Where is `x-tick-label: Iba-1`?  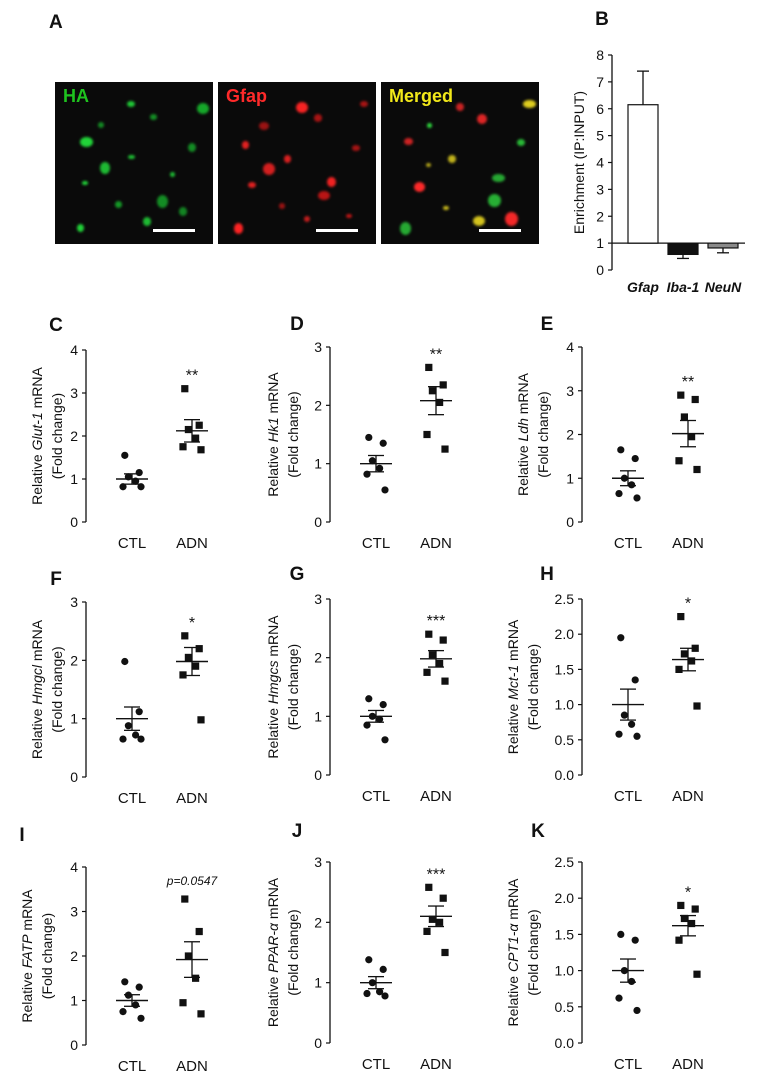
x-tick-label: Iba-1 is located at coordinates (683, 287).